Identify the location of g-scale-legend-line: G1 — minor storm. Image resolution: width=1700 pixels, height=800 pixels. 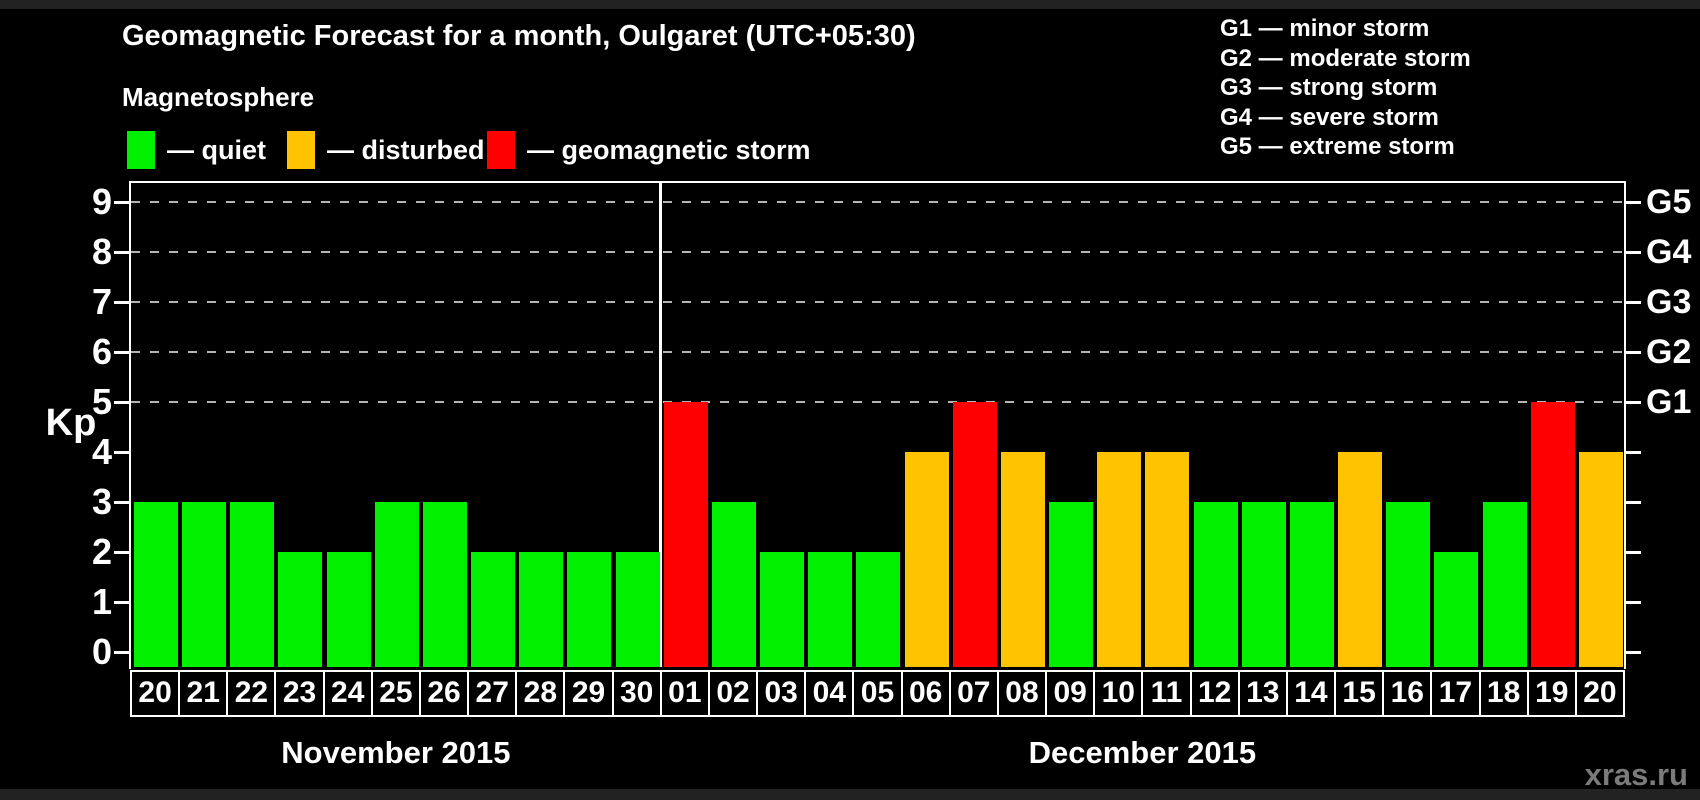
(1325, 28).